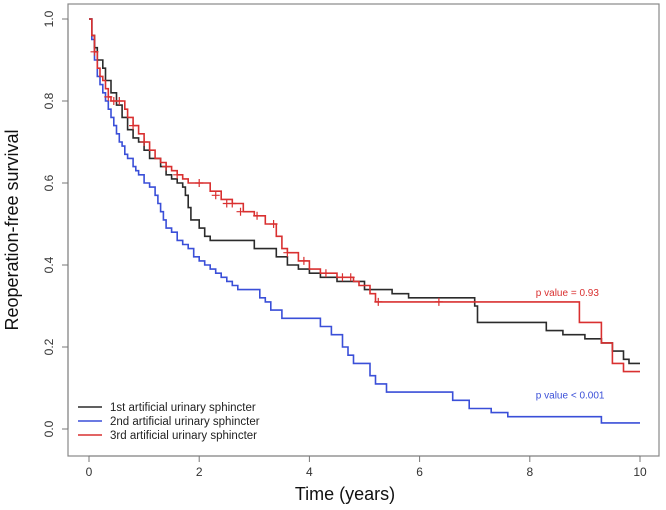  What do you see at coordinates (309, 472) in the screenshot?
I see `x-tick-label: 4` at bounding box center [309, 472].